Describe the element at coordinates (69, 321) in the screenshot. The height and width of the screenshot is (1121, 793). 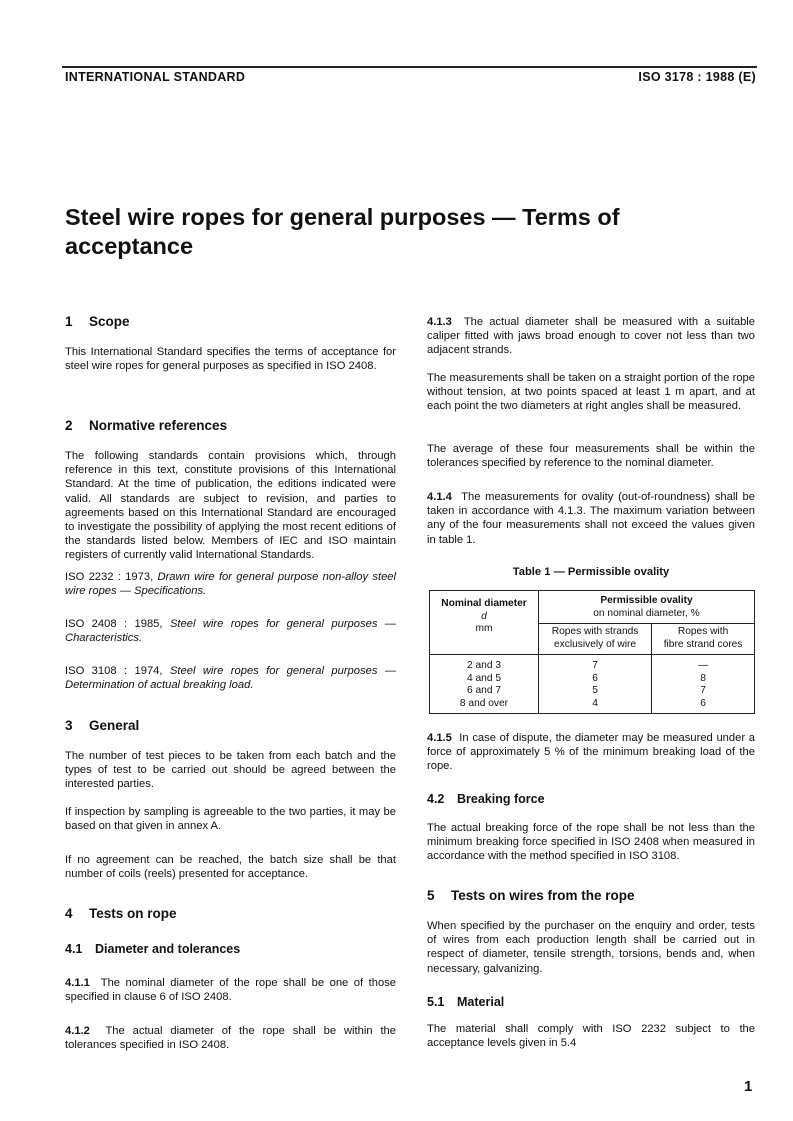
I see `section-number: 1` at that location.